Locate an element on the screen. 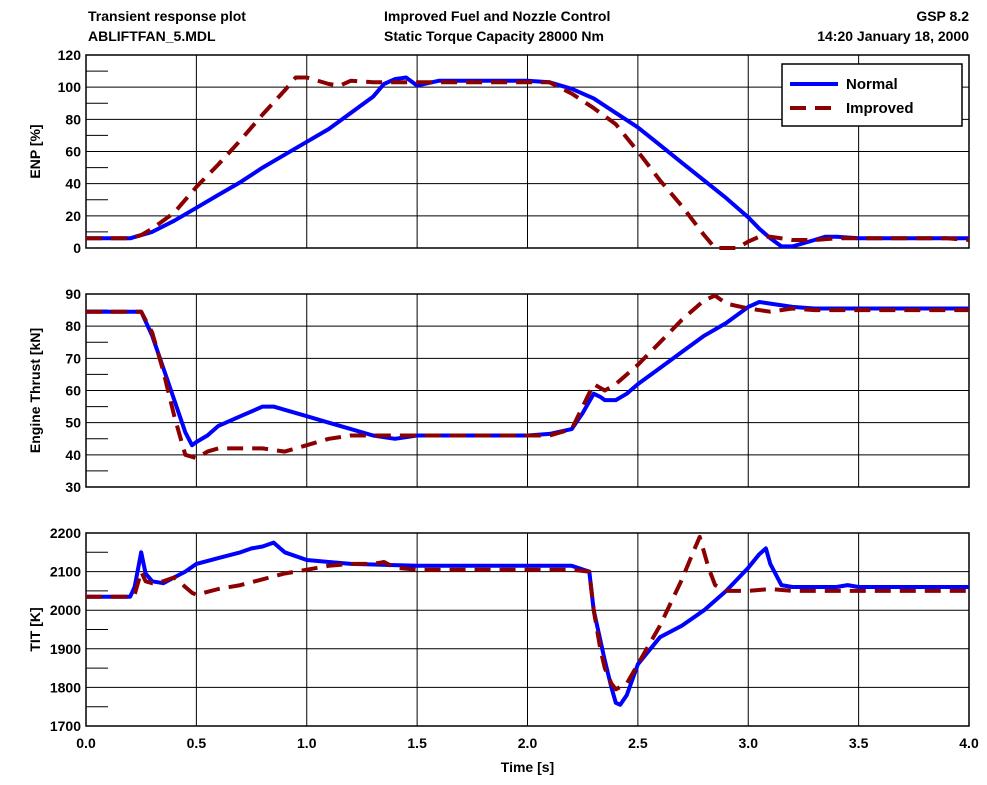  x-tick-label: 2.5 is located at coordinates (638, 743).